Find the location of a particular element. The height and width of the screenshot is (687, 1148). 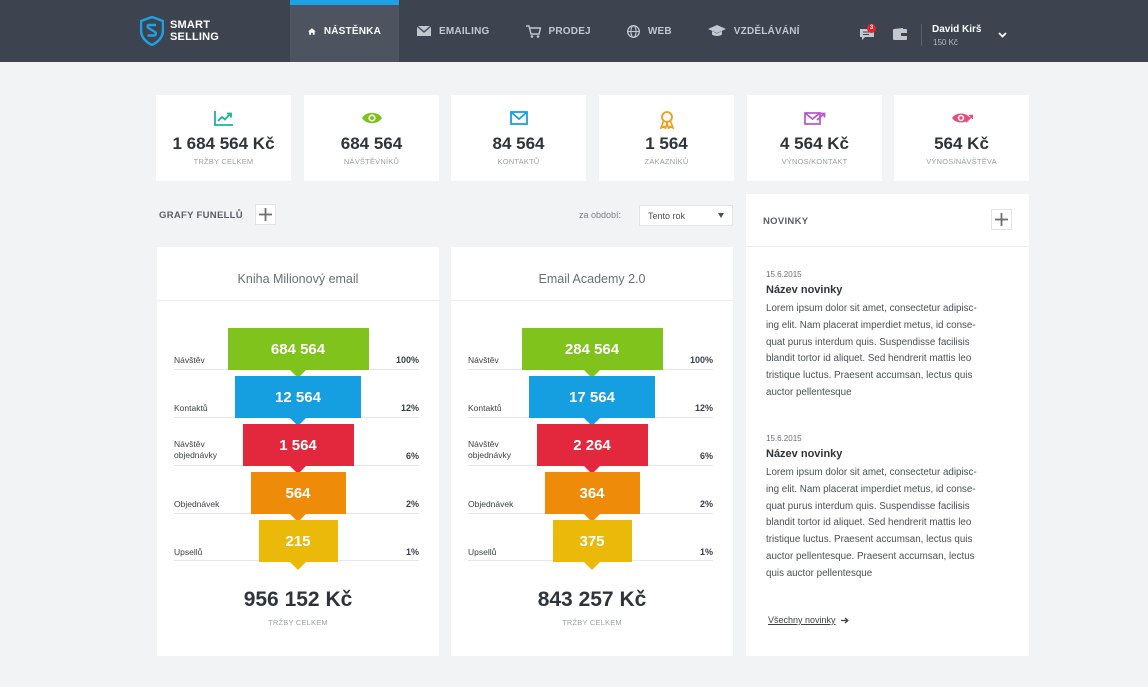

funnel-bar-value: 375 is located at coordinates (592, 541).